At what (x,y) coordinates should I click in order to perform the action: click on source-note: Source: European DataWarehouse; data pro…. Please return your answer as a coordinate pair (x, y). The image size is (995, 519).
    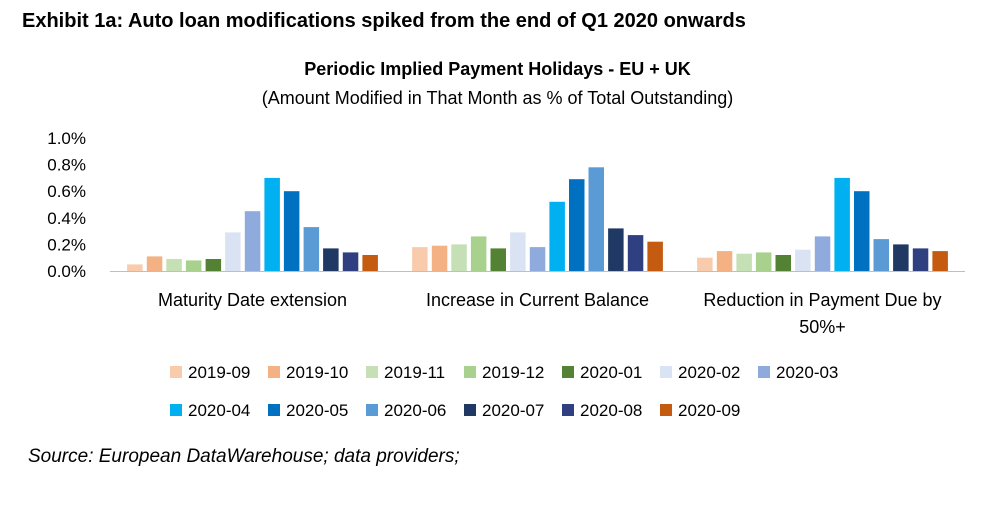
    Looking at the image, I should click on (244, 456).